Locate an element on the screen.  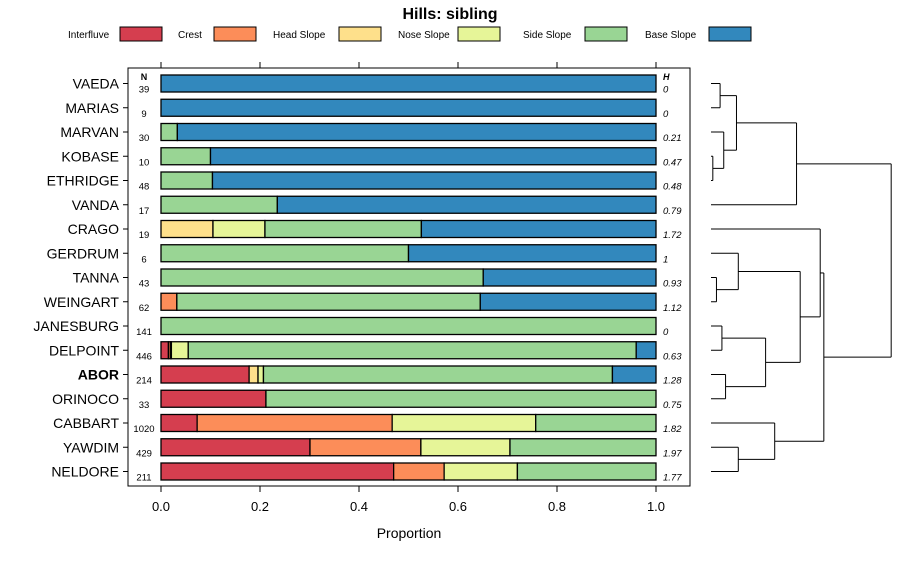
n-label: 19 is located at coordinates (144, 235).